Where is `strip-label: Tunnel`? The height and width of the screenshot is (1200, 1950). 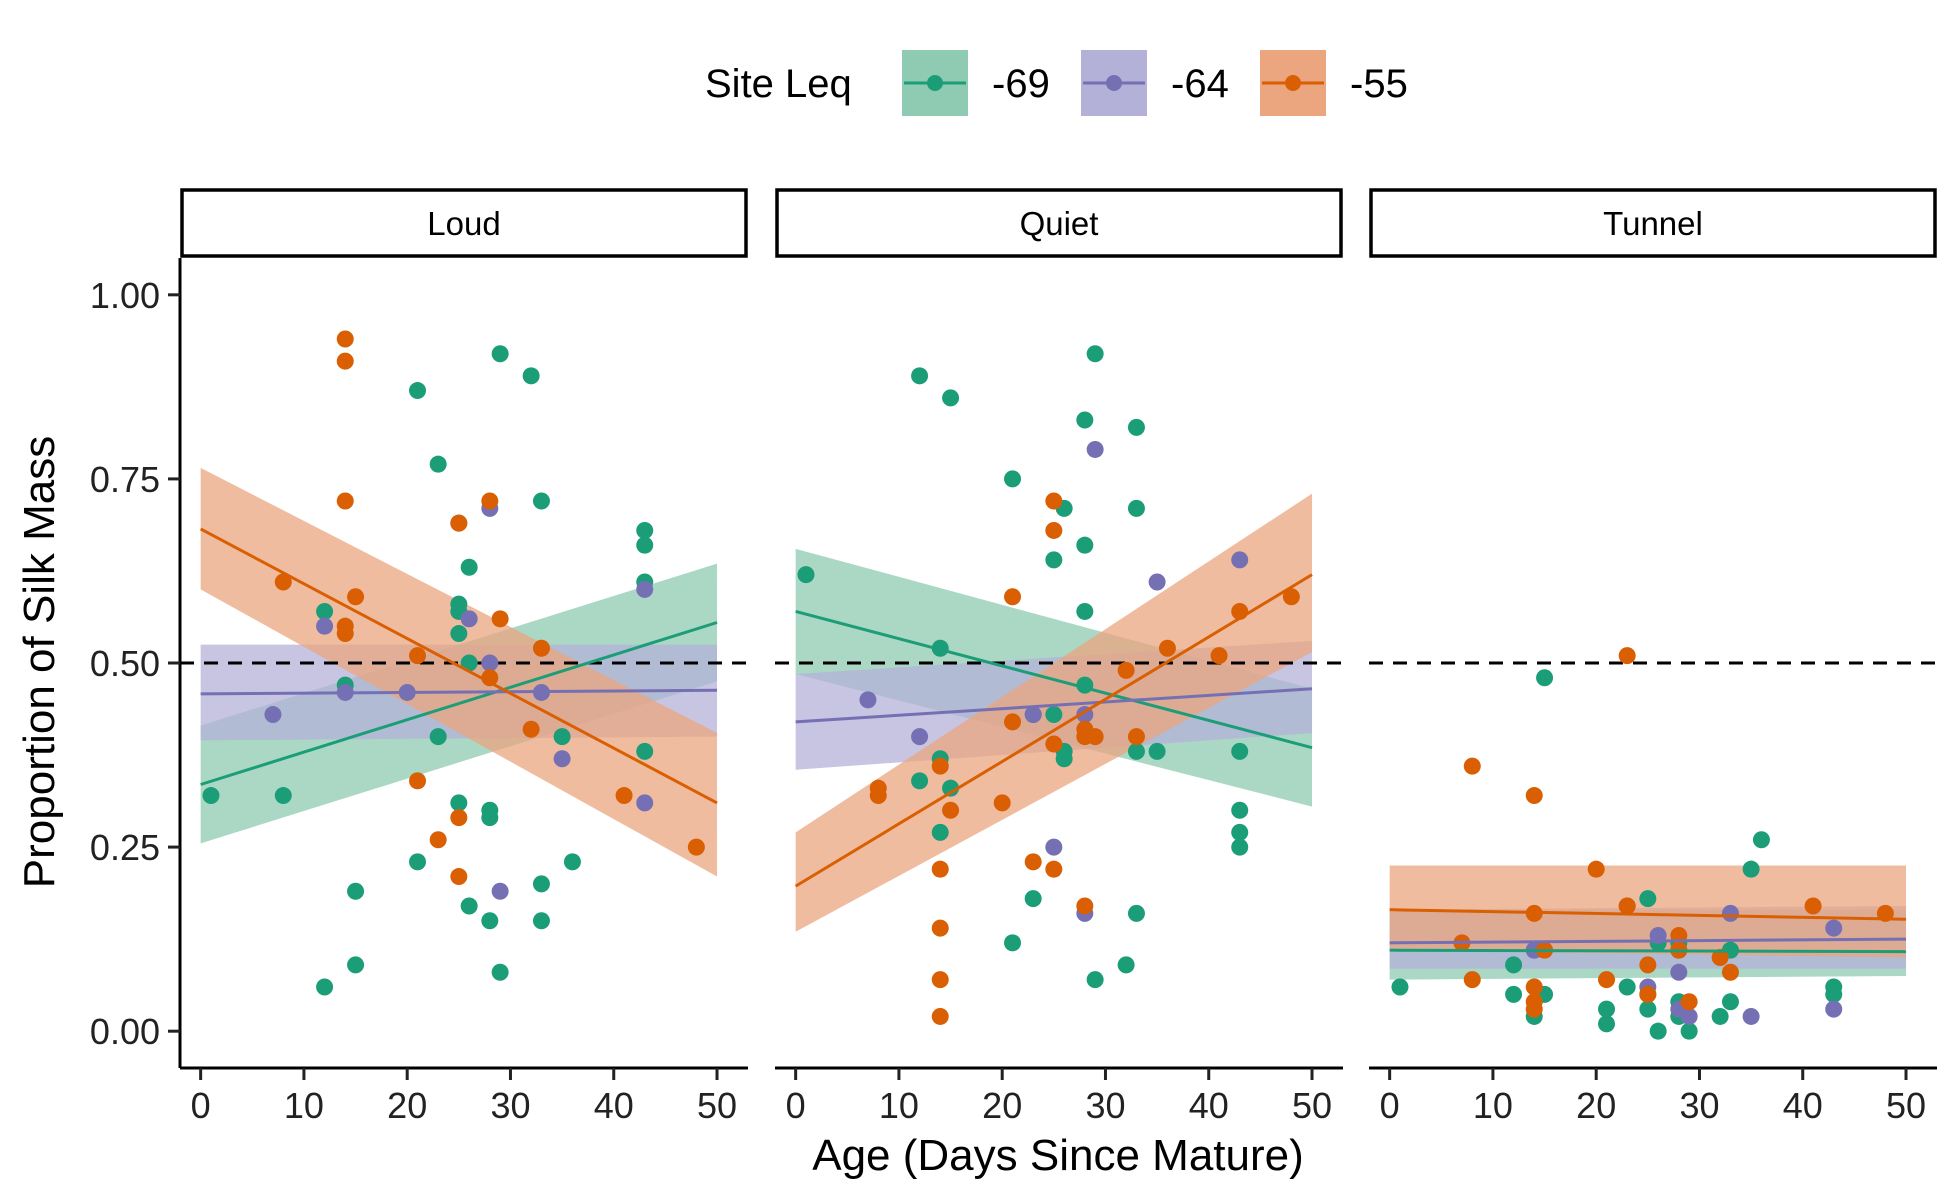 strip-label: Tunnel is located at coordinates (1653, 223).